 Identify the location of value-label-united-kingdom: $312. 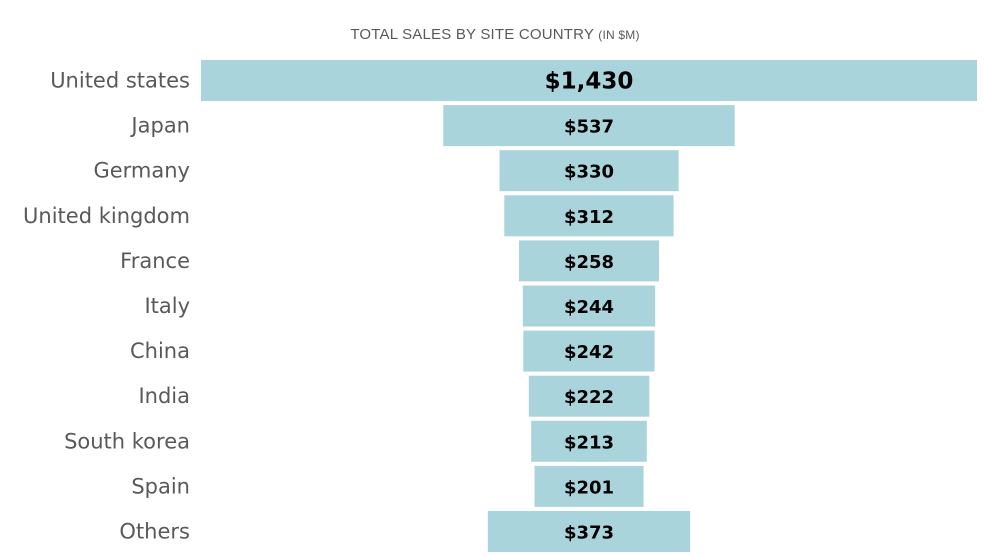
(589, 217).